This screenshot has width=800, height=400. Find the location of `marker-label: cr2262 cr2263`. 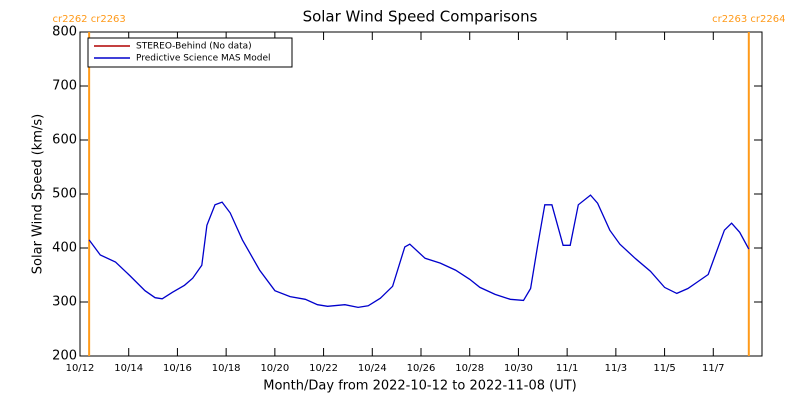

marker-label: cr2262 cr2263 is located at coordinates (88, 19).